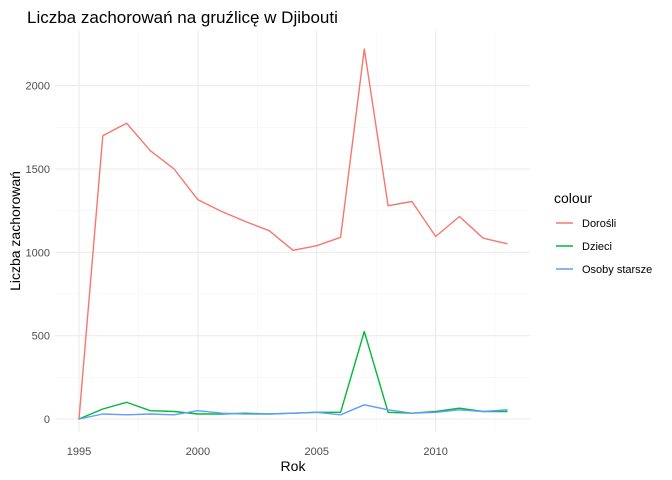 This screenshot has height=480, width=672. What do you see at coordinates (198, 452) in the screenshot?
I see `x-tick-label: 2000` at bounding box center [198, 452].